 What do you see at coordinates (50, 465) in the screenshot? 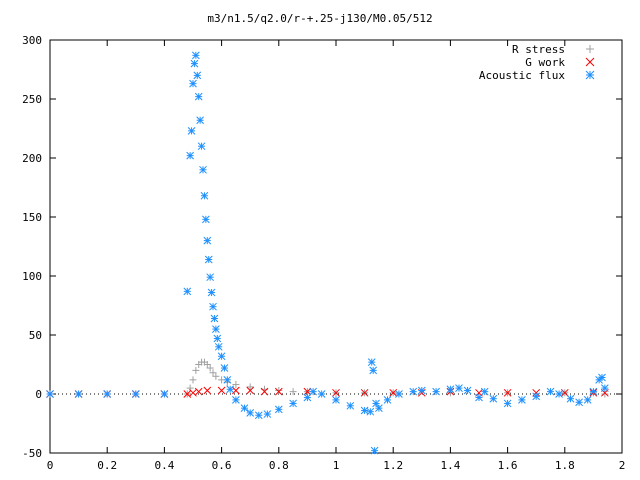
I see `x-tick-label: 0` at bounding box center [50, 465].